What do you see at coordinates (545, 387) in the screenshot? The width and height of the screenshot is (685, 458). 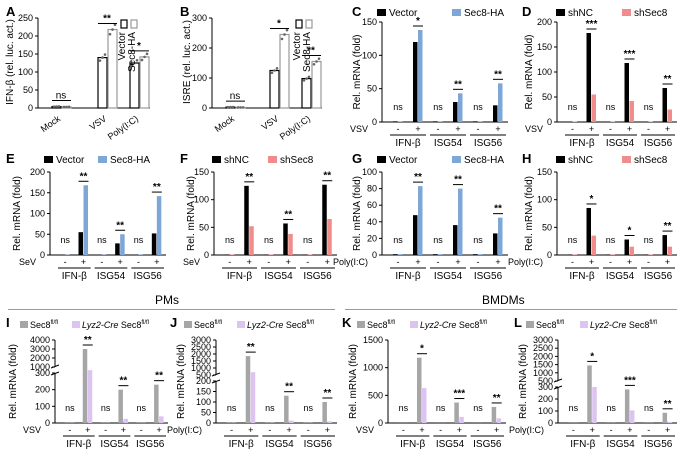 I see `panel-l-y-tick-label: 300` at bounding box center [545, 387].